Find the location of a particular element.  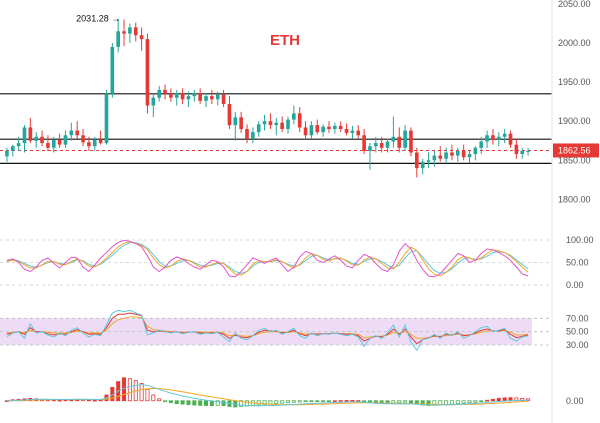

price-tick-label-2: 1950.00 is located at coordinates (574, 82).